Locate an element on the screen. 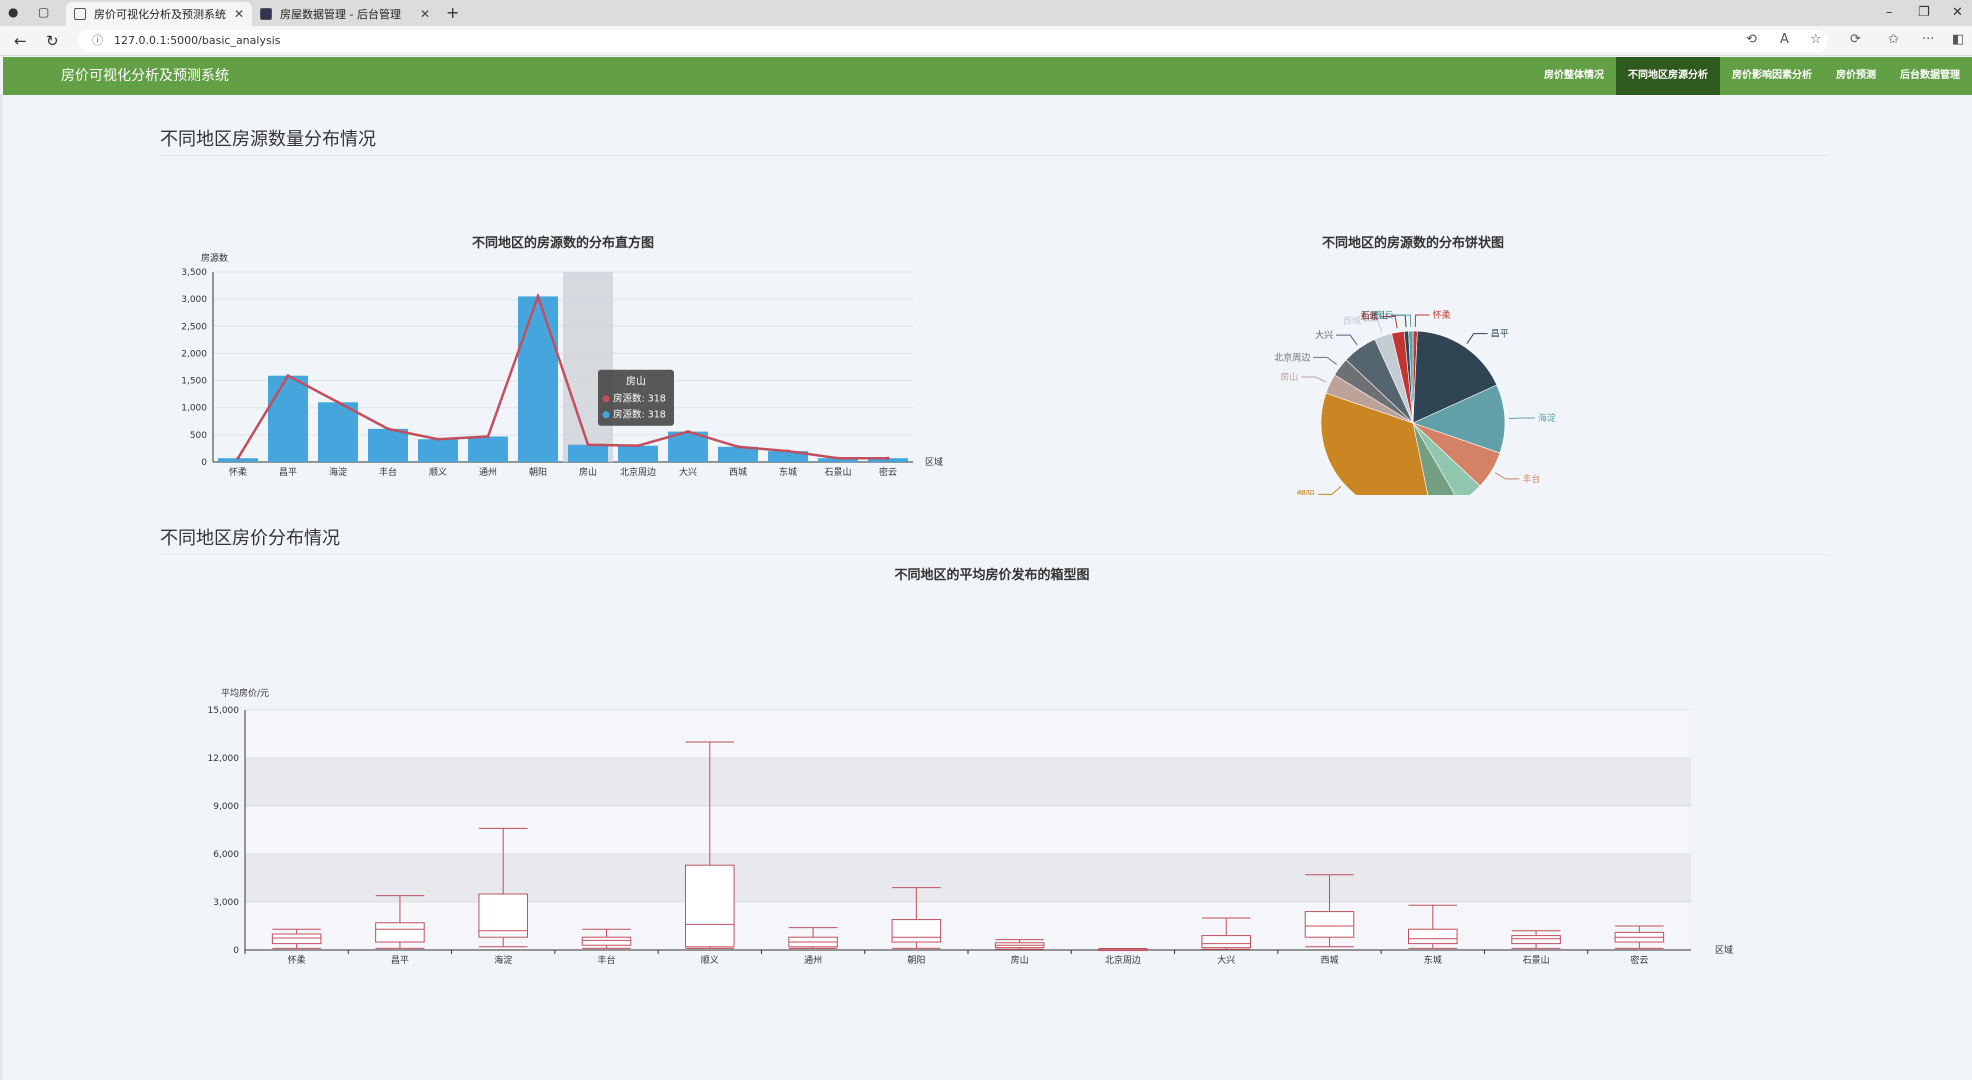 This screenshot has height=1080, width=1972. box-顺义 is located at coordinates (710, 906).